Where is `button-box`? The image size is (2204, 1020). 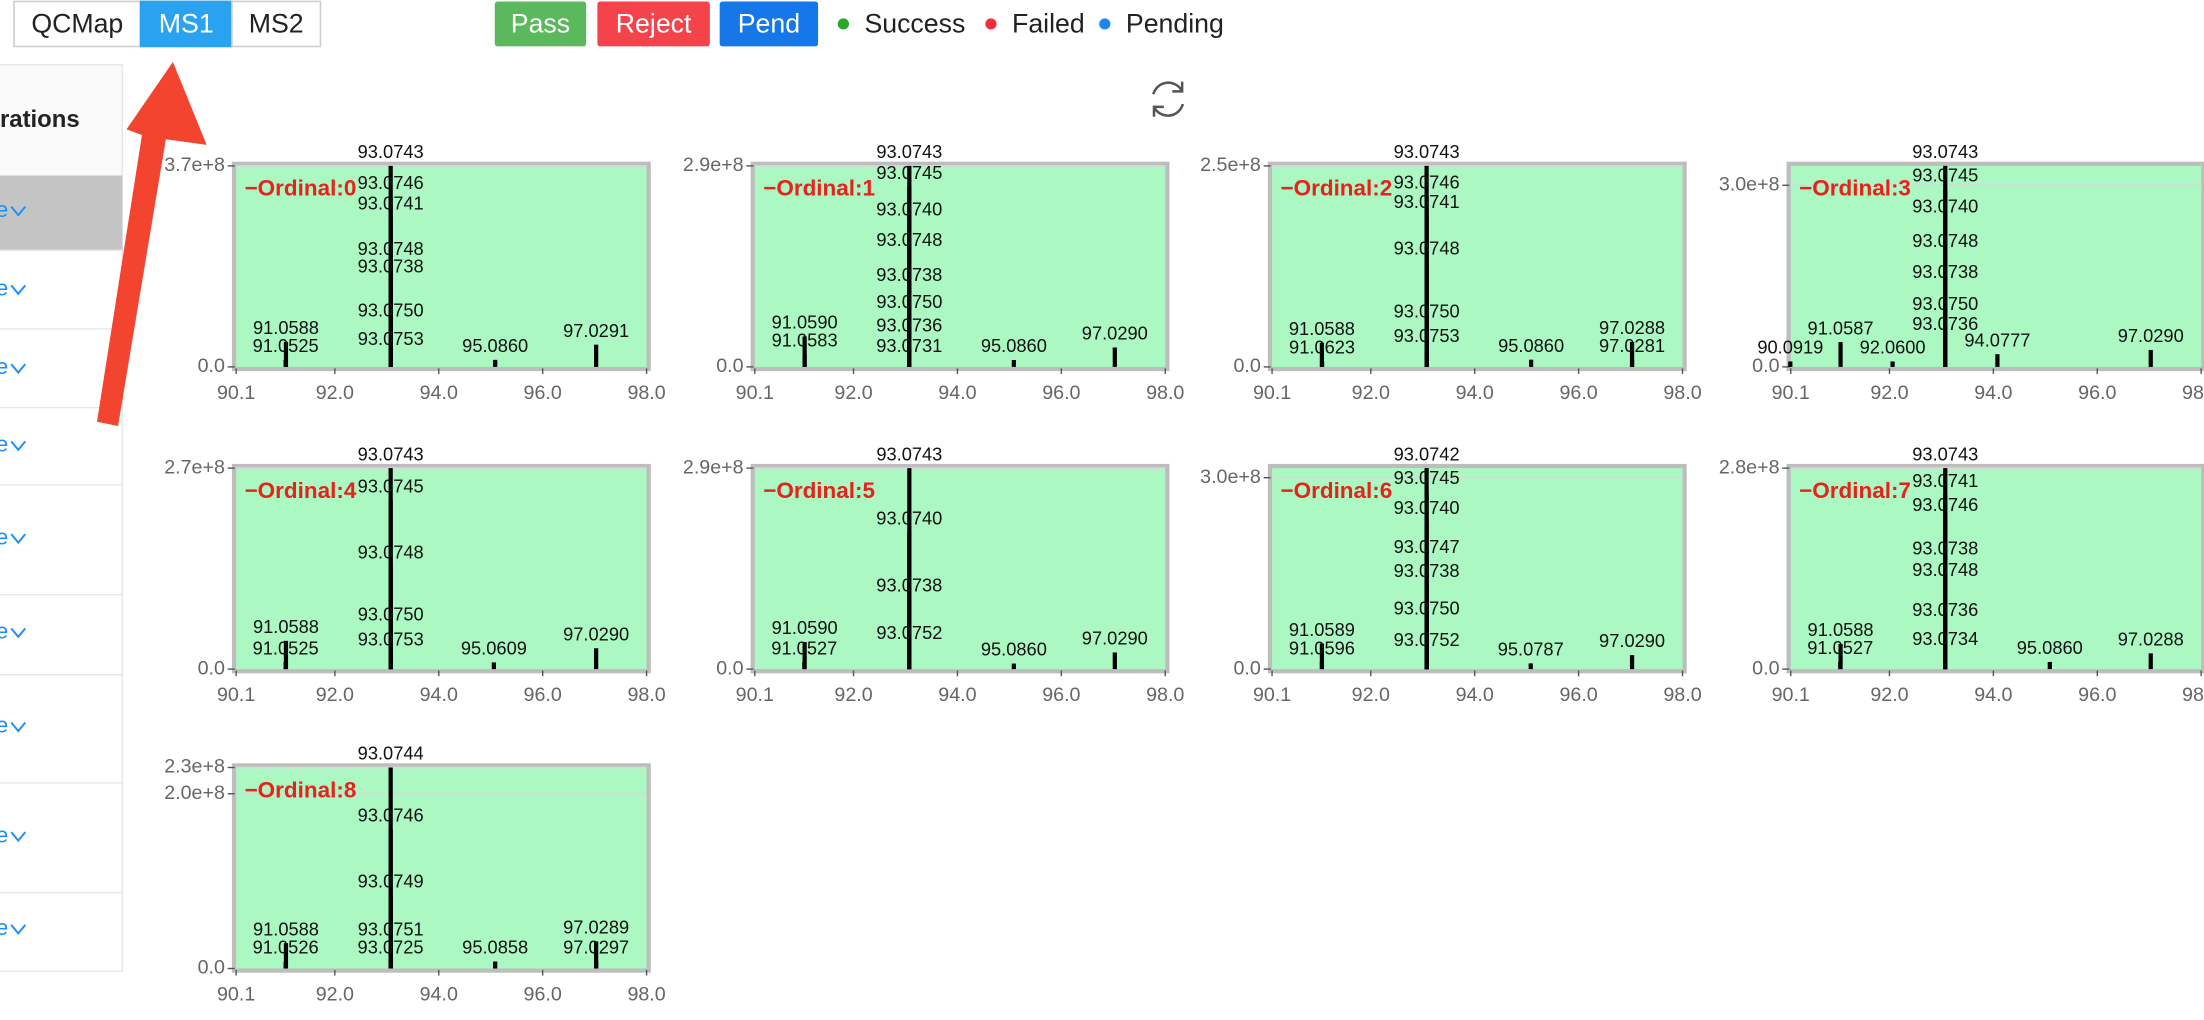
button-box is located at coordinates (540, 24).